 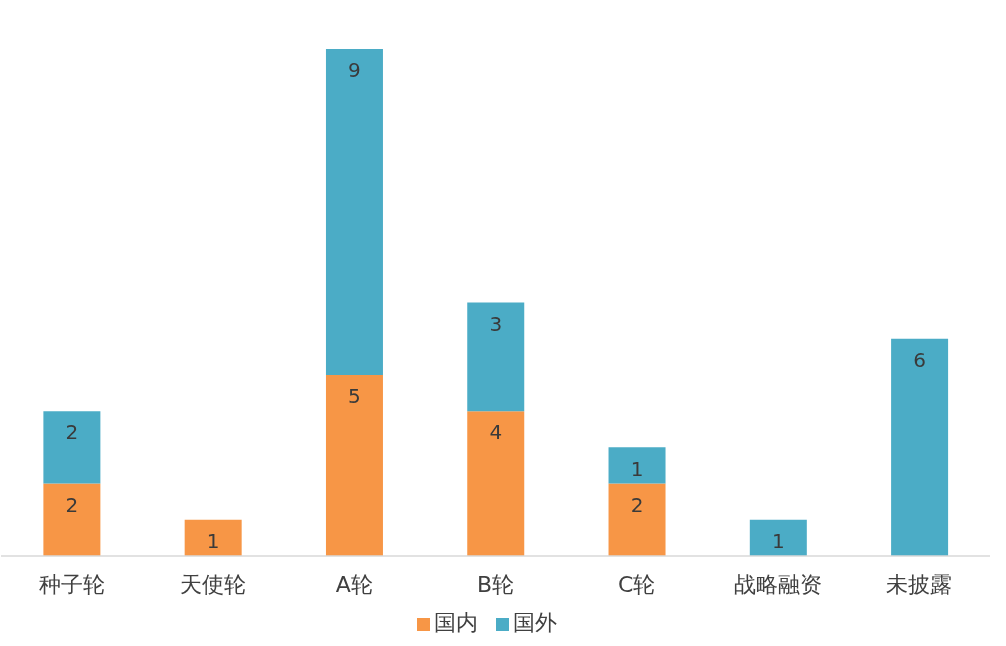 What do you see at coordinates (71, 584) in the screenshot?
I see `x-tick-label: 种子轮` at bounding box center [71, 584].